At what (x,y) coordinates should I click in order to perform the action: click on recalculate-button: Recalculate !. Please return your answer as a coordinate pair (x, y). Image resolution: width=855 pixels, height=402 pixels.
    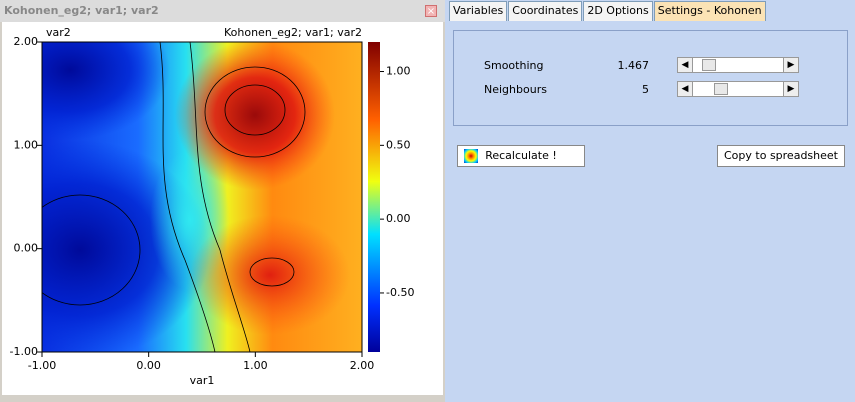
    Looking at the image, I should click on (521, 156).